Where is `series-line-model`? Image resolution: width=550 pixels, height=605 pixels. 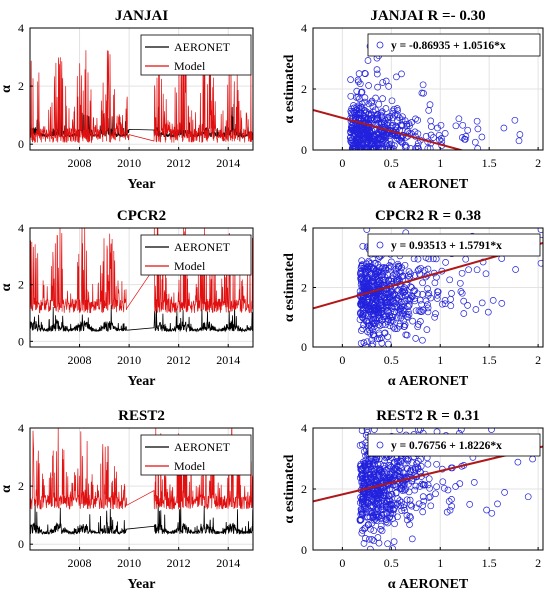
series-line-model is located at coordinates (141, 271).